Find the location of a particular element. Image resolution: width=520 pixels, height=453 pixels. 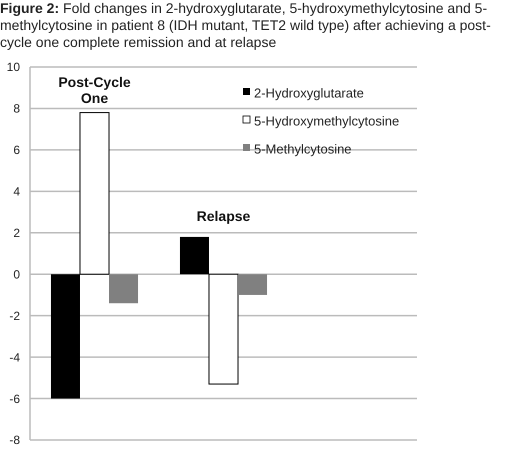

y-tick-label: -4 is located at coordinates (14, 357).